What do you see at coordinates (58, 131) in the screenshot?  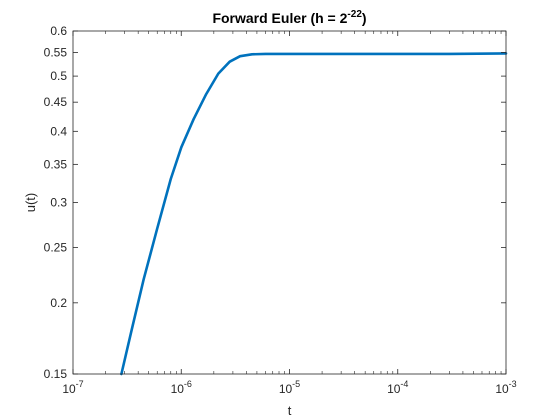 I see `y-tick-label: 0.4` at bounding box center [58, 131].